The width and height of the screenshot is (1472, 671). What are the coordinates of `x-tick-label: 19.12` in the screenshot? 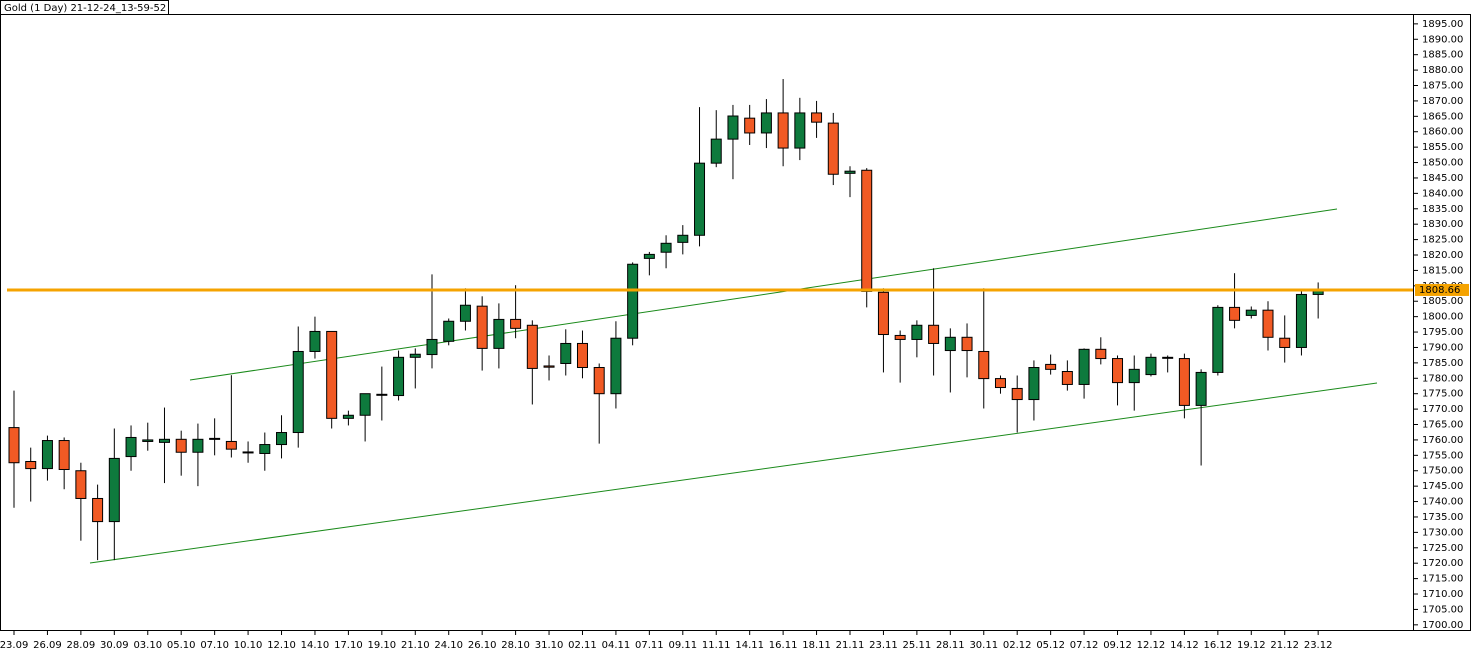 It's located at (1251, 645).